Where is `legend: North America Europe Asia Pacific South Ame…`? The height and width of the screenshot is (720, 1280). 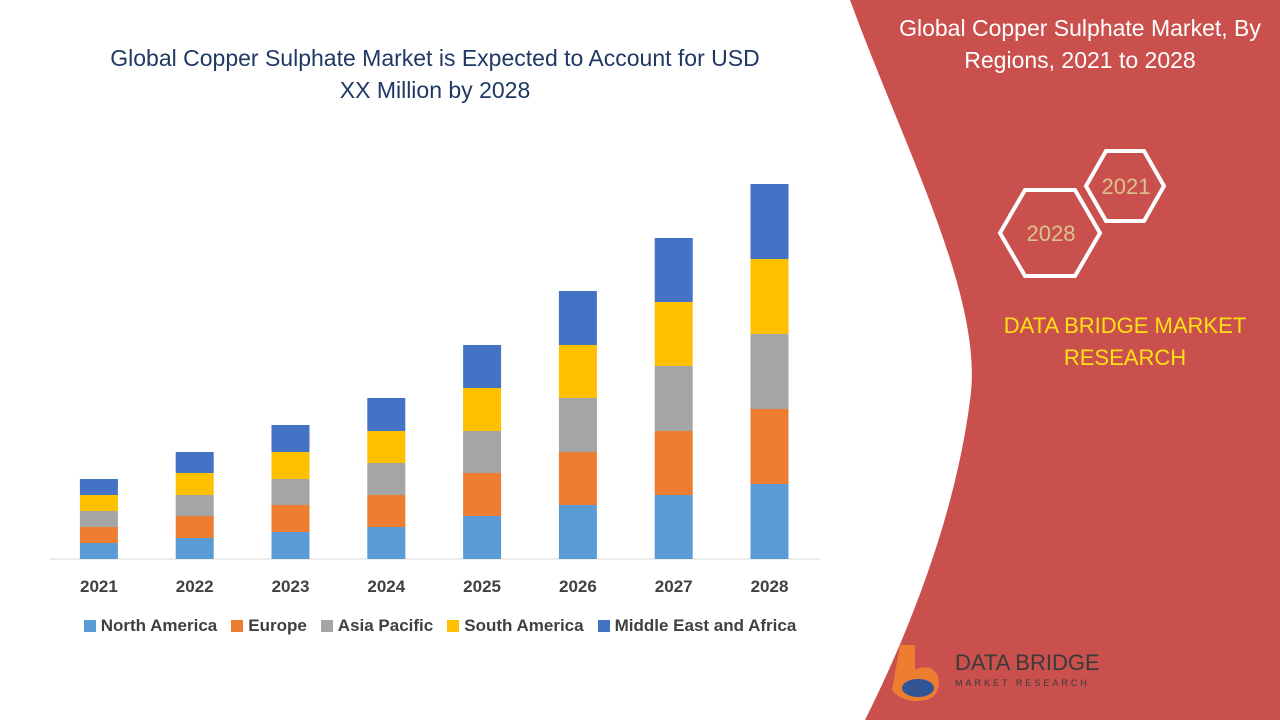 legend: North America Europe Asia Pacific South Ame… is located at coordinates (440, 626).